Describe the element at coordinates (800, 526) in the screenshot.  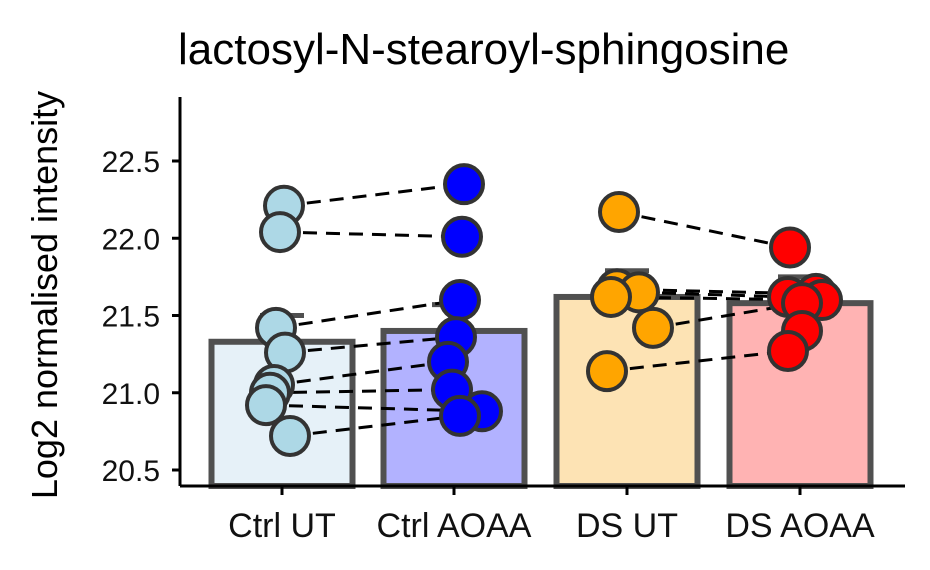
I see `x-tick-label-3: DS AOAA` at that location.